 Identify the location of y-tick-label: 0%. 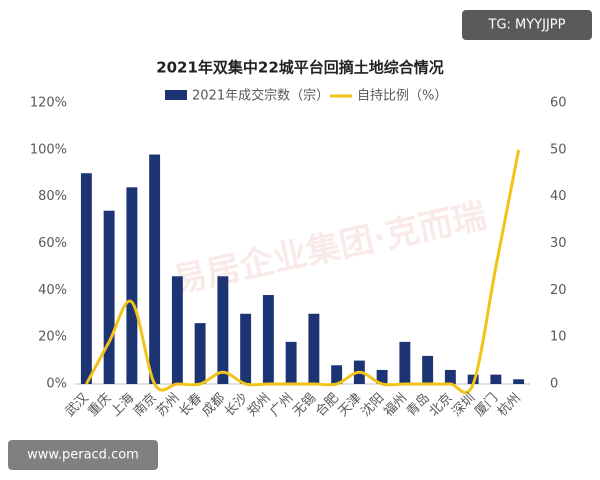
(56, 384).